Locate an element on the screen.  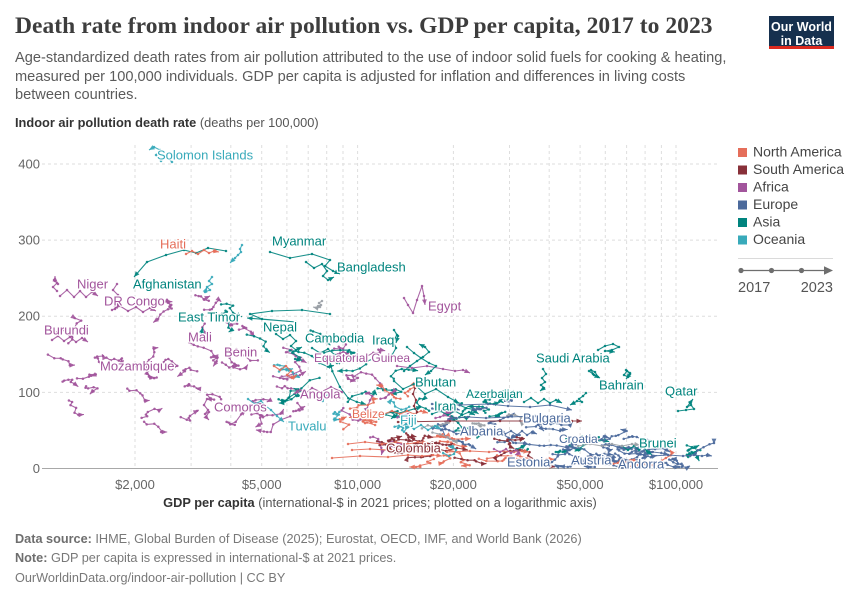
svg-text: $20,000 is located at coordinates (453, 484).